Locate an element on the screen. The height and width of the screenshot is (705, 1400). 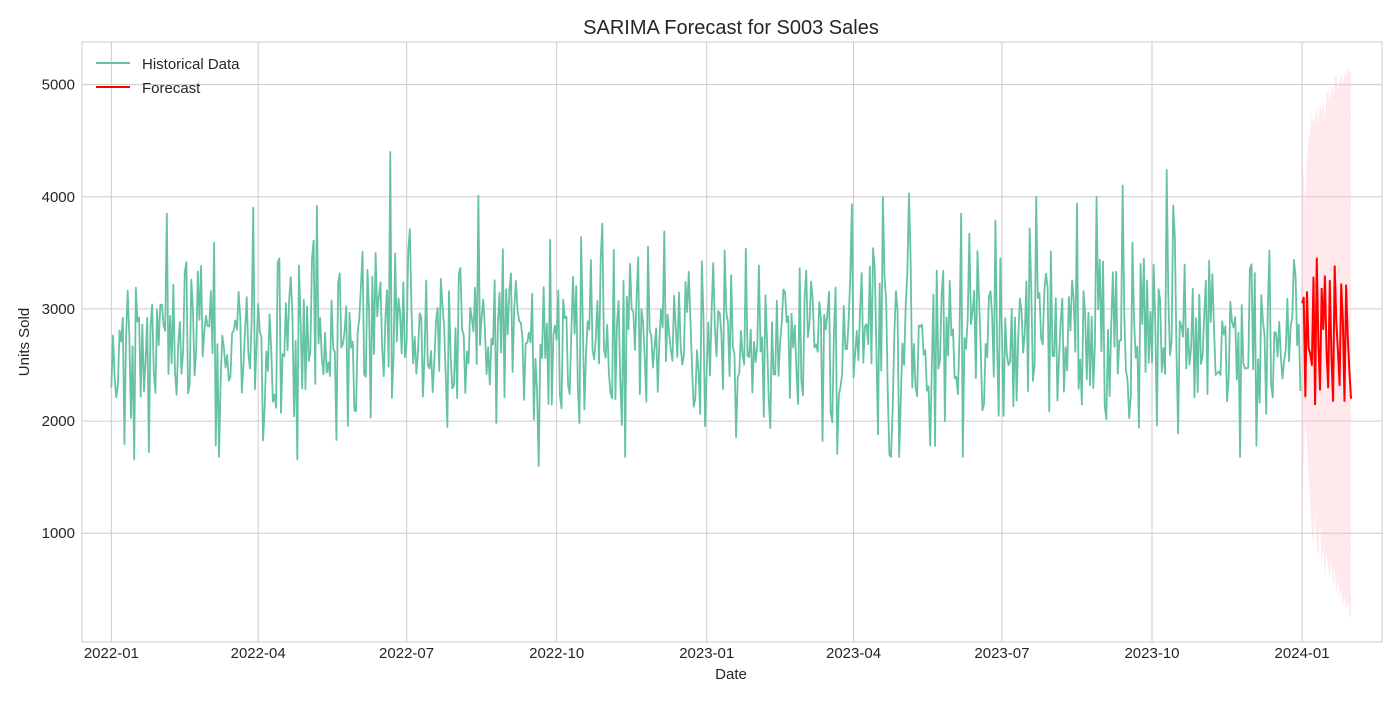
y-axis-label: Units Sold is located at coordinates (24, 342).